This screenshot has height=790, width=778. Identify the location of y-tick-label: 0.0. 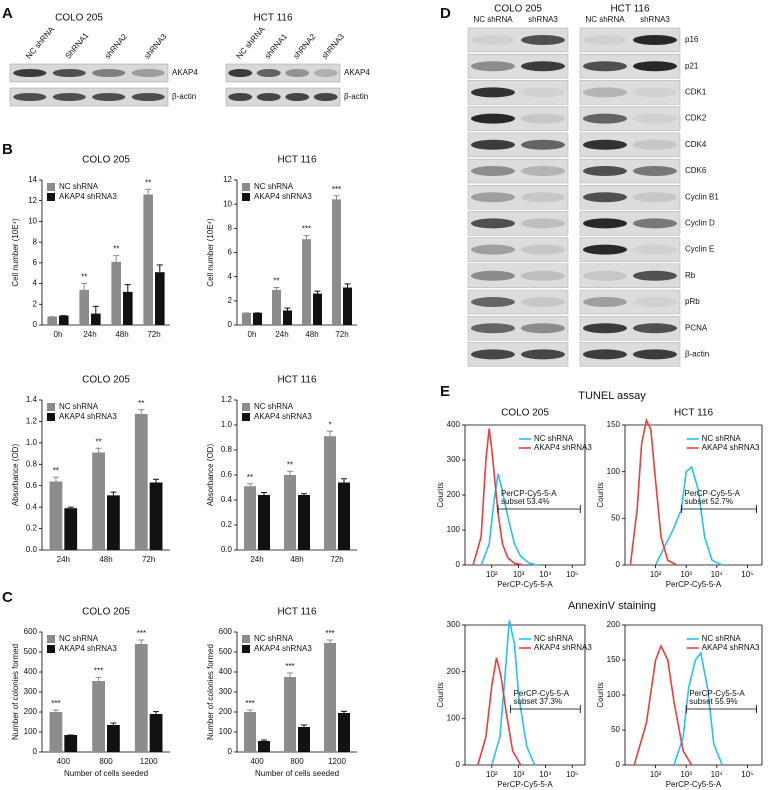
(227, 549).